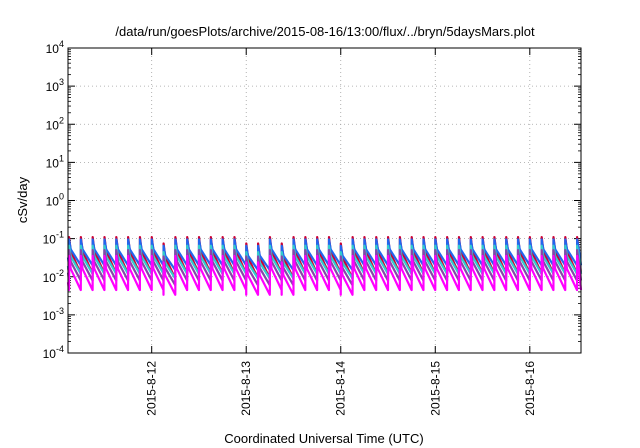  I want to click on x-axis-label: Coordinated Universal Time (UTC), so click(323, 438).